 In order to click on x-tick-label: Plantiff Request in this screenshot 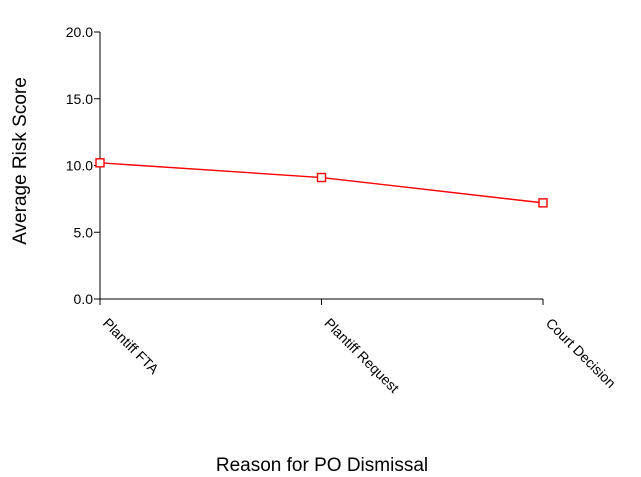, I will do `click(361, 355)`.